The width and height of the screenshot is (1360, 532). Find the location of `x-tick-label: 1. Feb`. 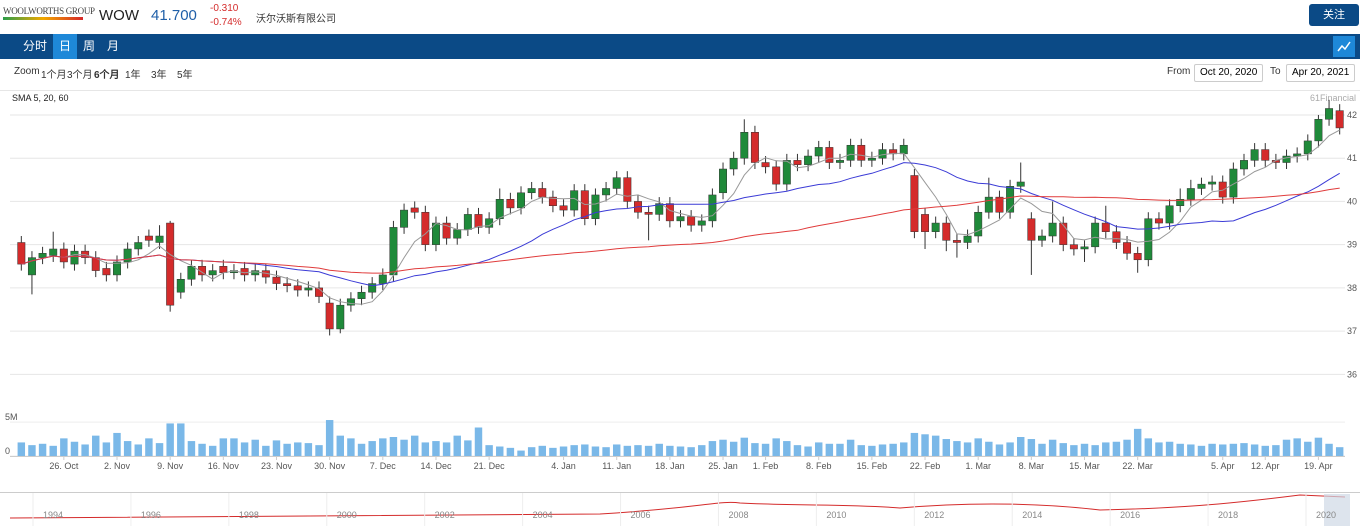

x-tick-label: 1. Feb is located at coordinates (766, 466).